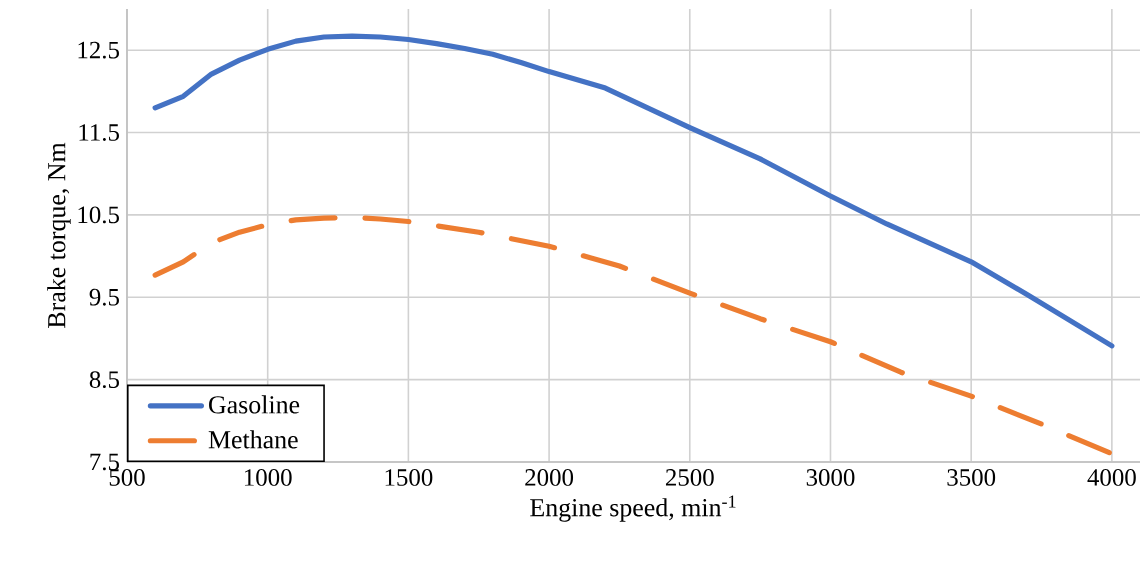 This screenshot has height=562, width=1147. I want to click on y-tick-label: 12.5, so click(98, 50).